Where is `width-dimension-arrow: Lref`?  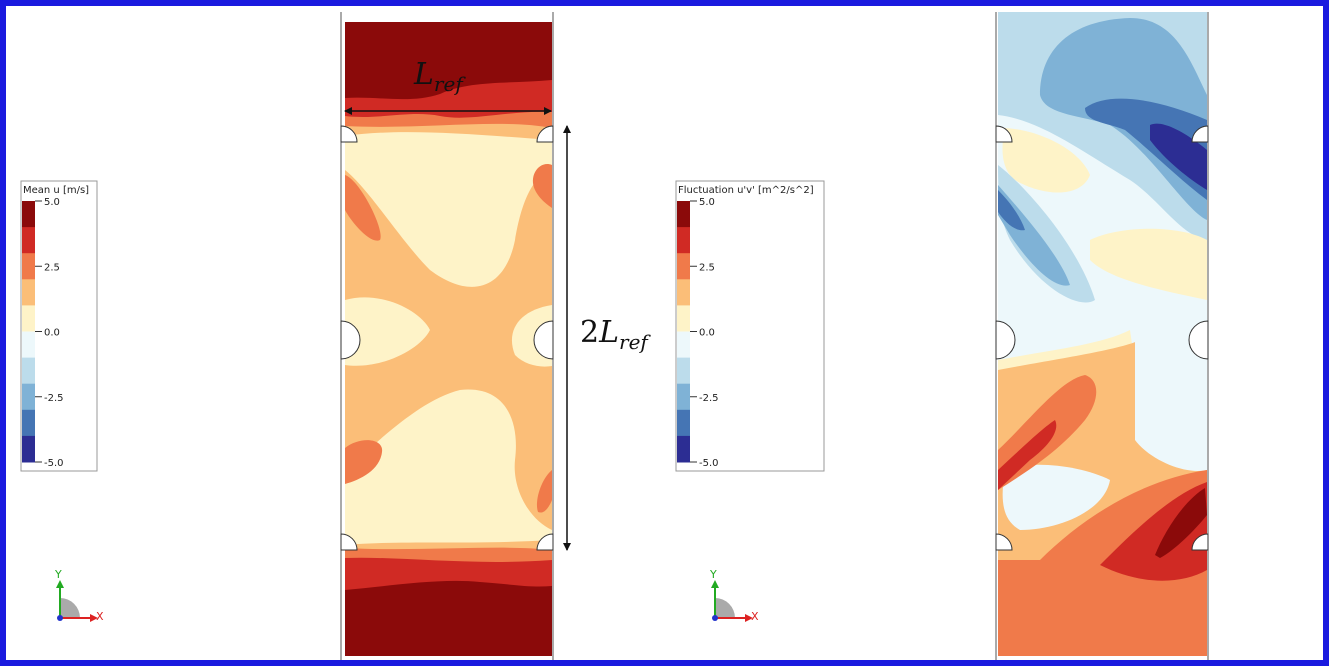
width-dimension-arrow: Lref is located at coordinates (448, 86).